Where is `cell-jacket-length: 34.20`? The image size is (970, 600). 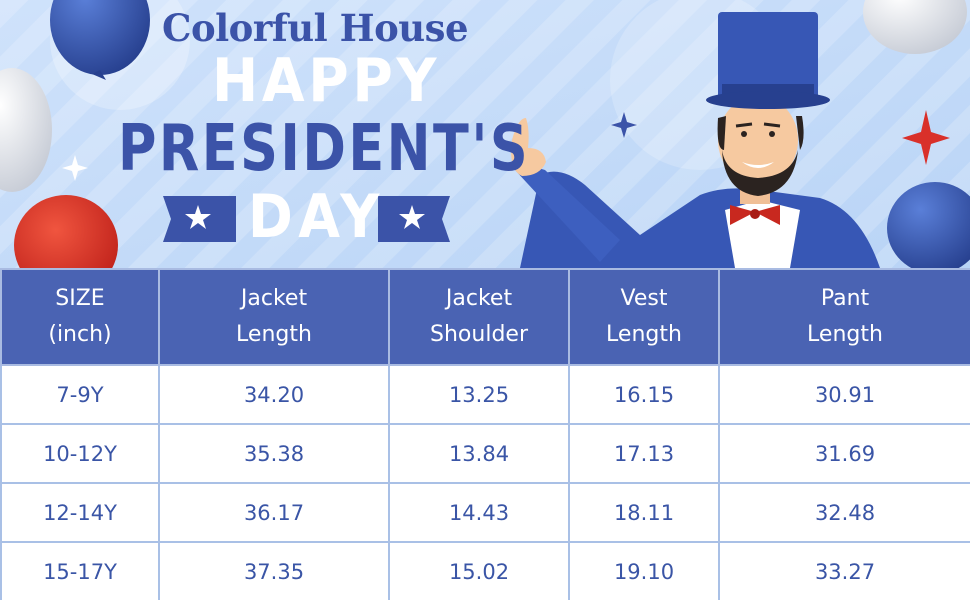 cell-jacket-length: 34.20 is located at coordinates (274, 394).